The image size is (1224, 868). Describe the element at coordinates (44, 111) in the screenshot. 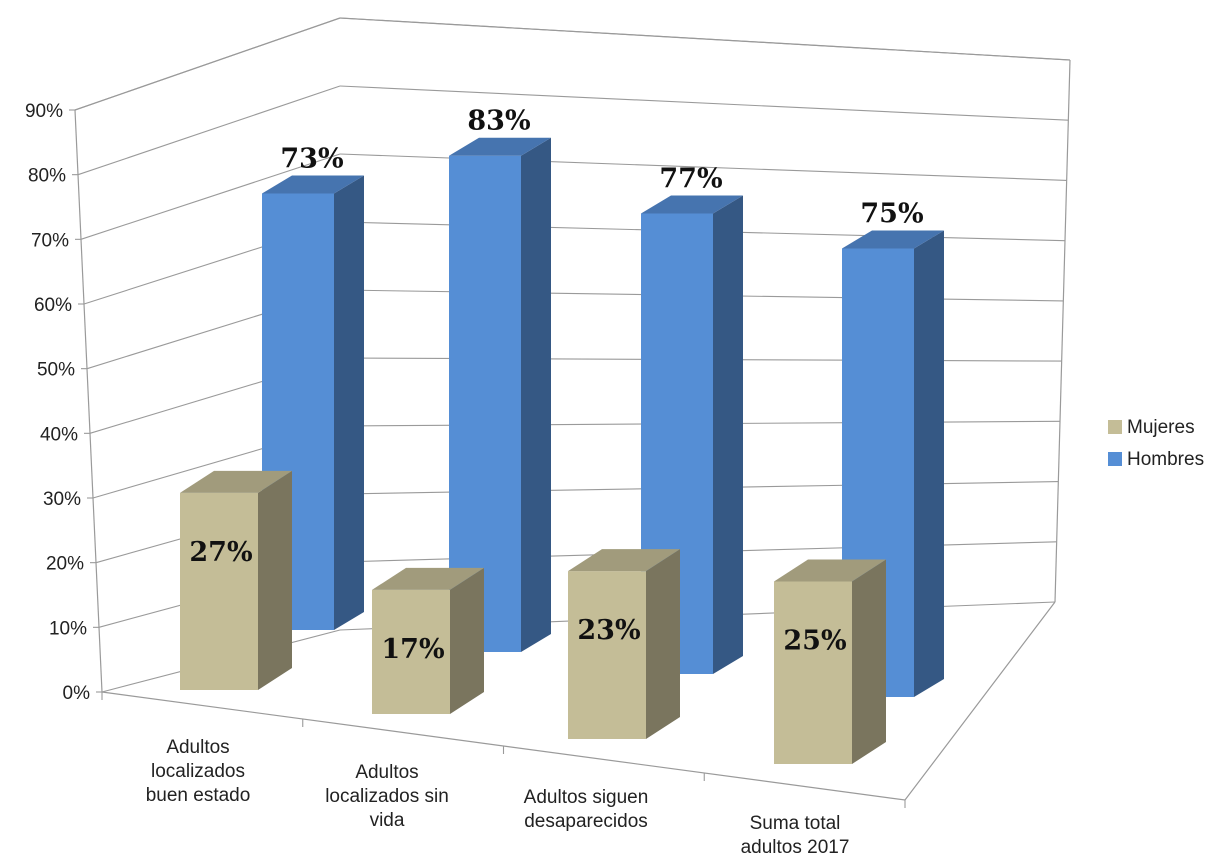

I see `y-tick-label: 90%` at that location.